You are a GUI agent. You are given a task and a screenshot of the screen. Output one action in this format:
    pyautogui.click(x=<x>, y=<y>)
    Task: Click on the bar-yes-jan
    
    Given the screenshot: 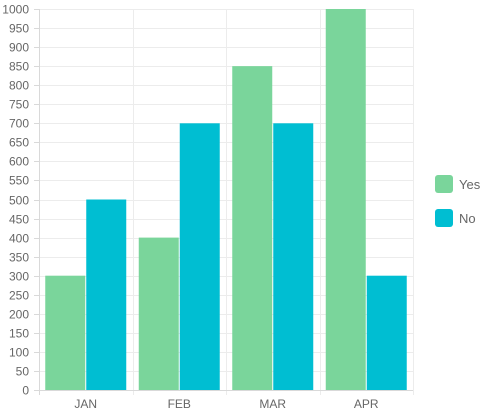 What is the action you would take?
    pyautogui.click(x=65, y=332)
    